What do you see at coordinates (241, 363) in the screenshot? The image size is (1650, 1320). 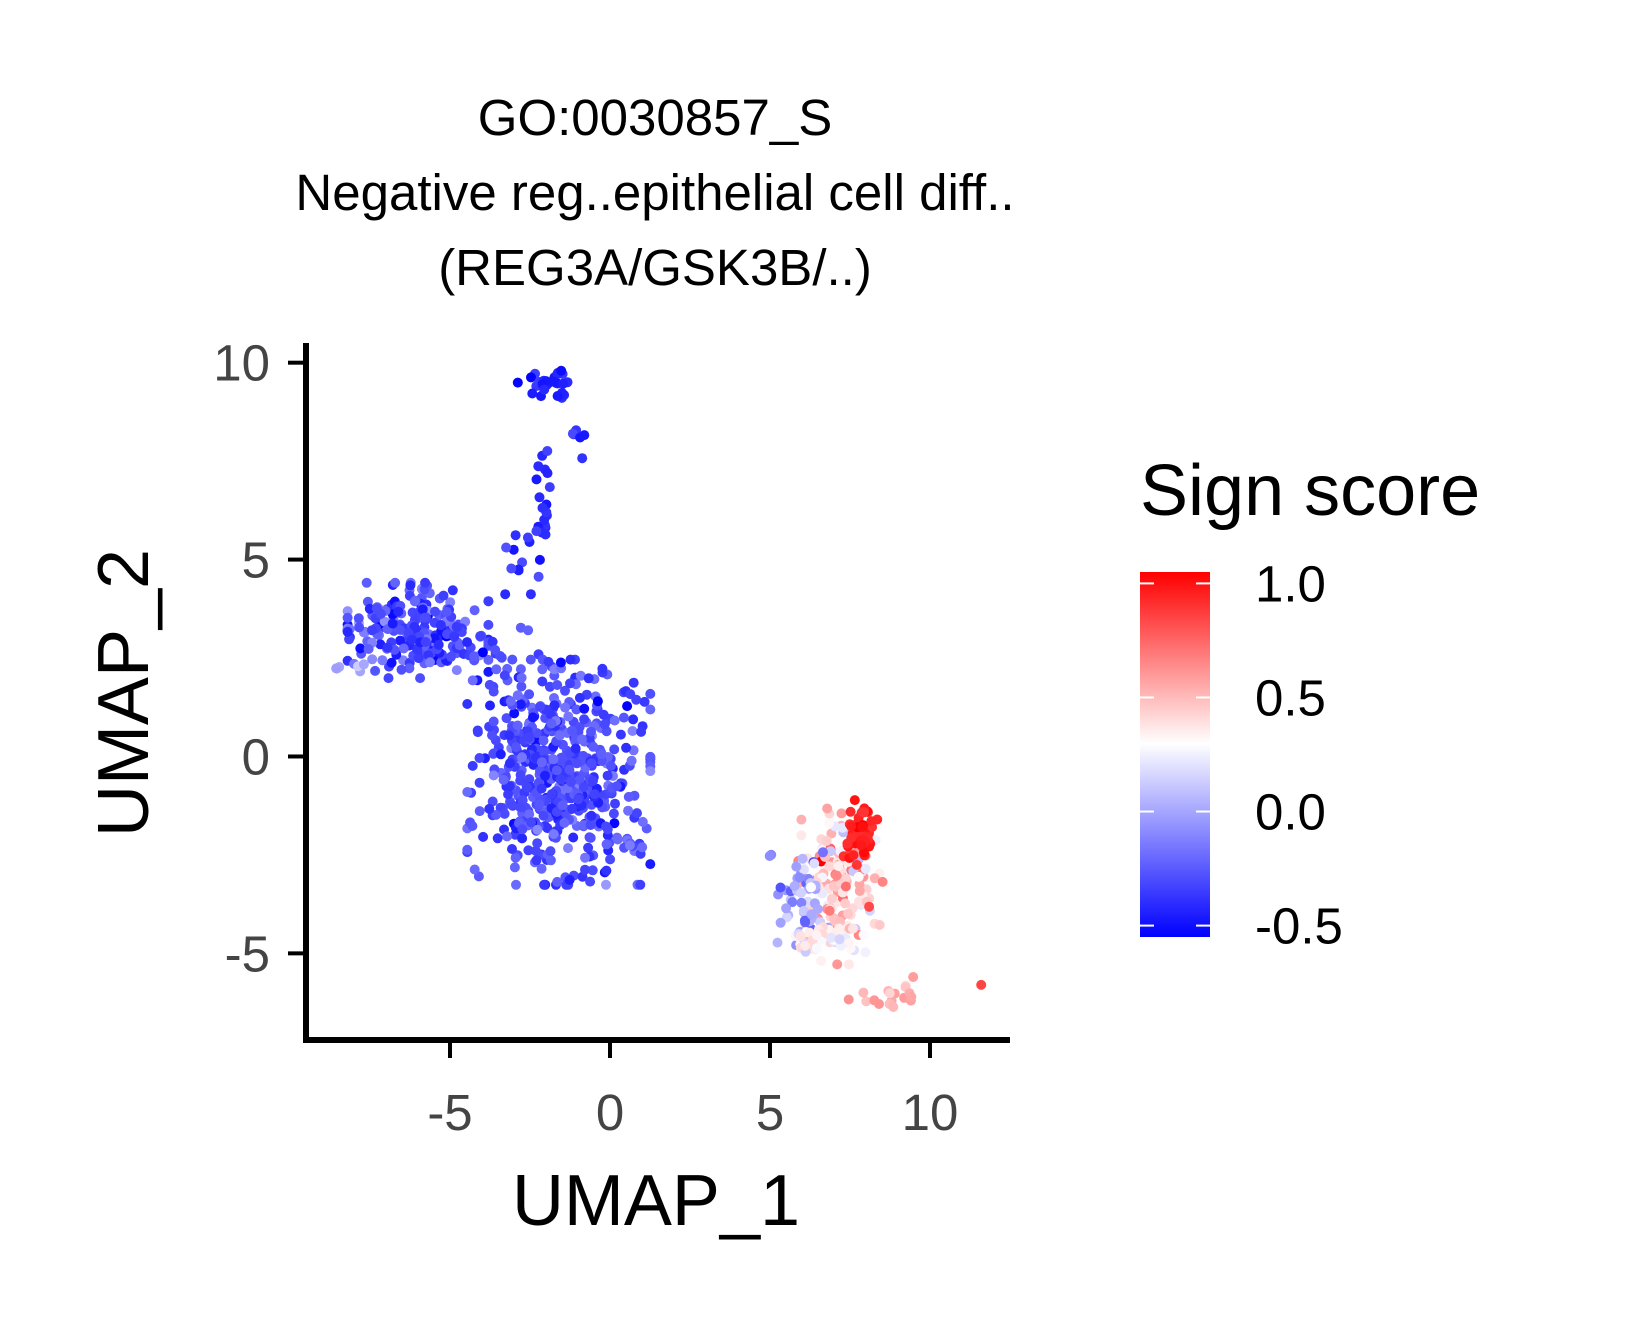 I see `y-tick-label: 10` at bounding box center [241, 363].